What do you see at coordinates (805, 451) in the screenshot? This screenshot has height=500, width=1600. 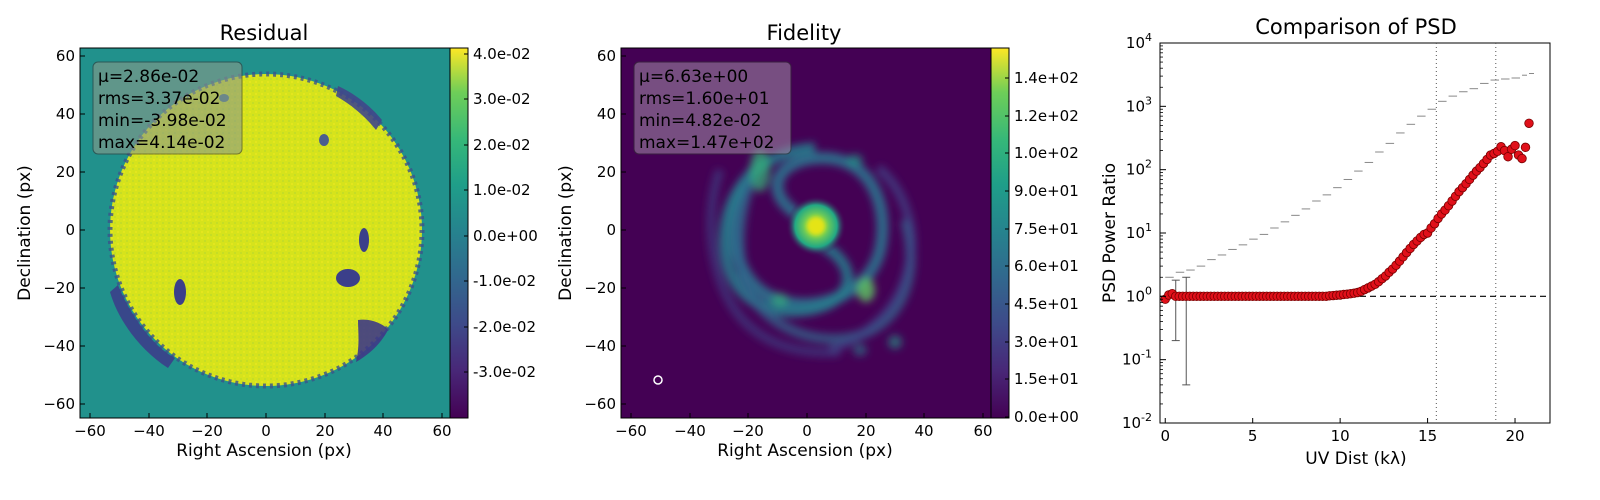 I see `fidelity-xlabel: Right Ascension (px)` at bounding box center [805, 451].